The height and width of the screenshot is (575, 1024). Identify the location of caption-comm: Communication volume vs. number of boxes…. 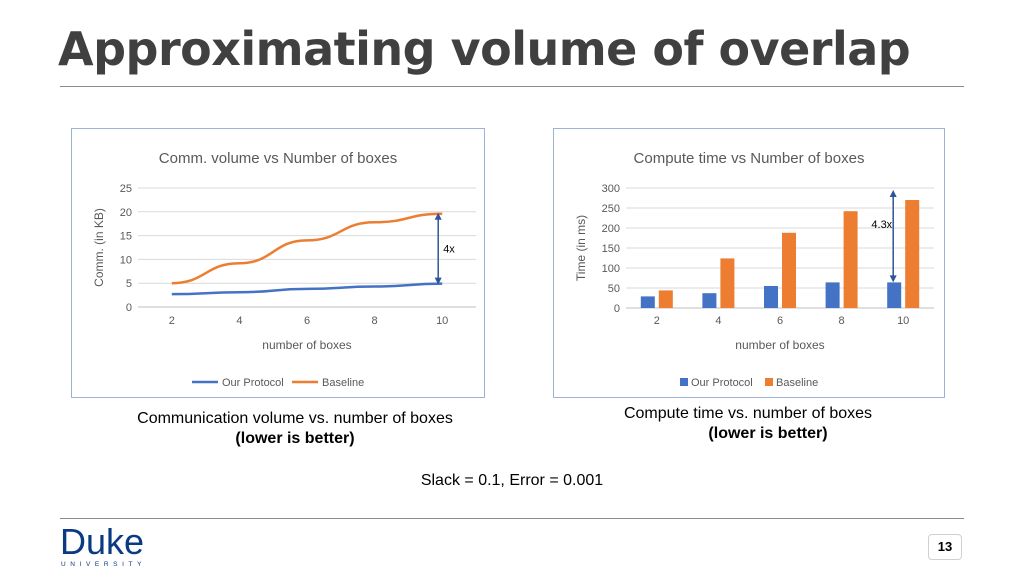
(295, 429).